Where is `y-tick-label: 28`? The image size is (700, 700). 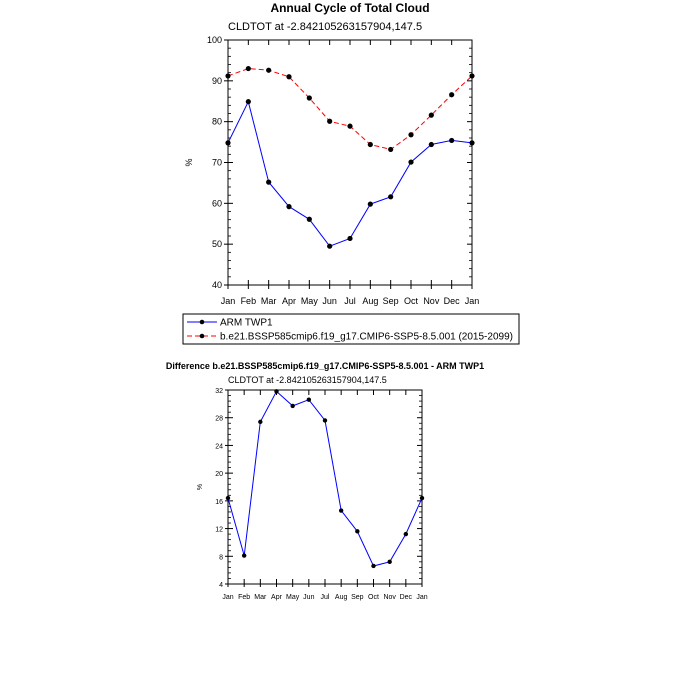 y-tick-label: 28 is located at coordinates (219, 419).